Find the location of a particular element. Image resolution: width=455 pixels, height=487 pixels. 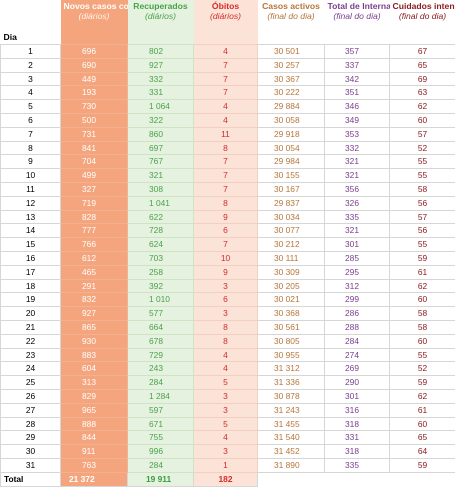

deaths-cell: 9 is located at coordinates (226, 217).